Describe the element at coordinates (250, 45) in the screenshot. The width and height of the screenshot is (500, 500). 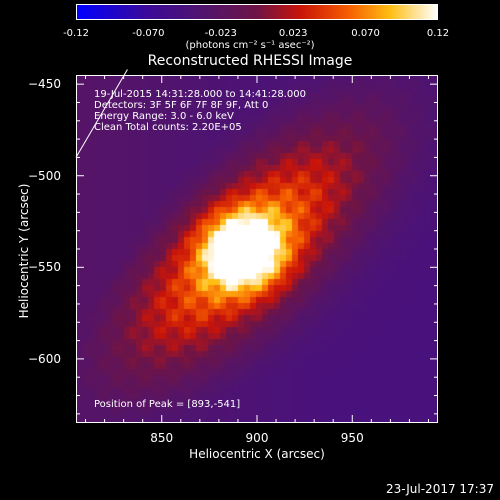
I see `colorbar-unit-label: (photons cm⁻² s⁻¹ asec⁻²)` at that location.